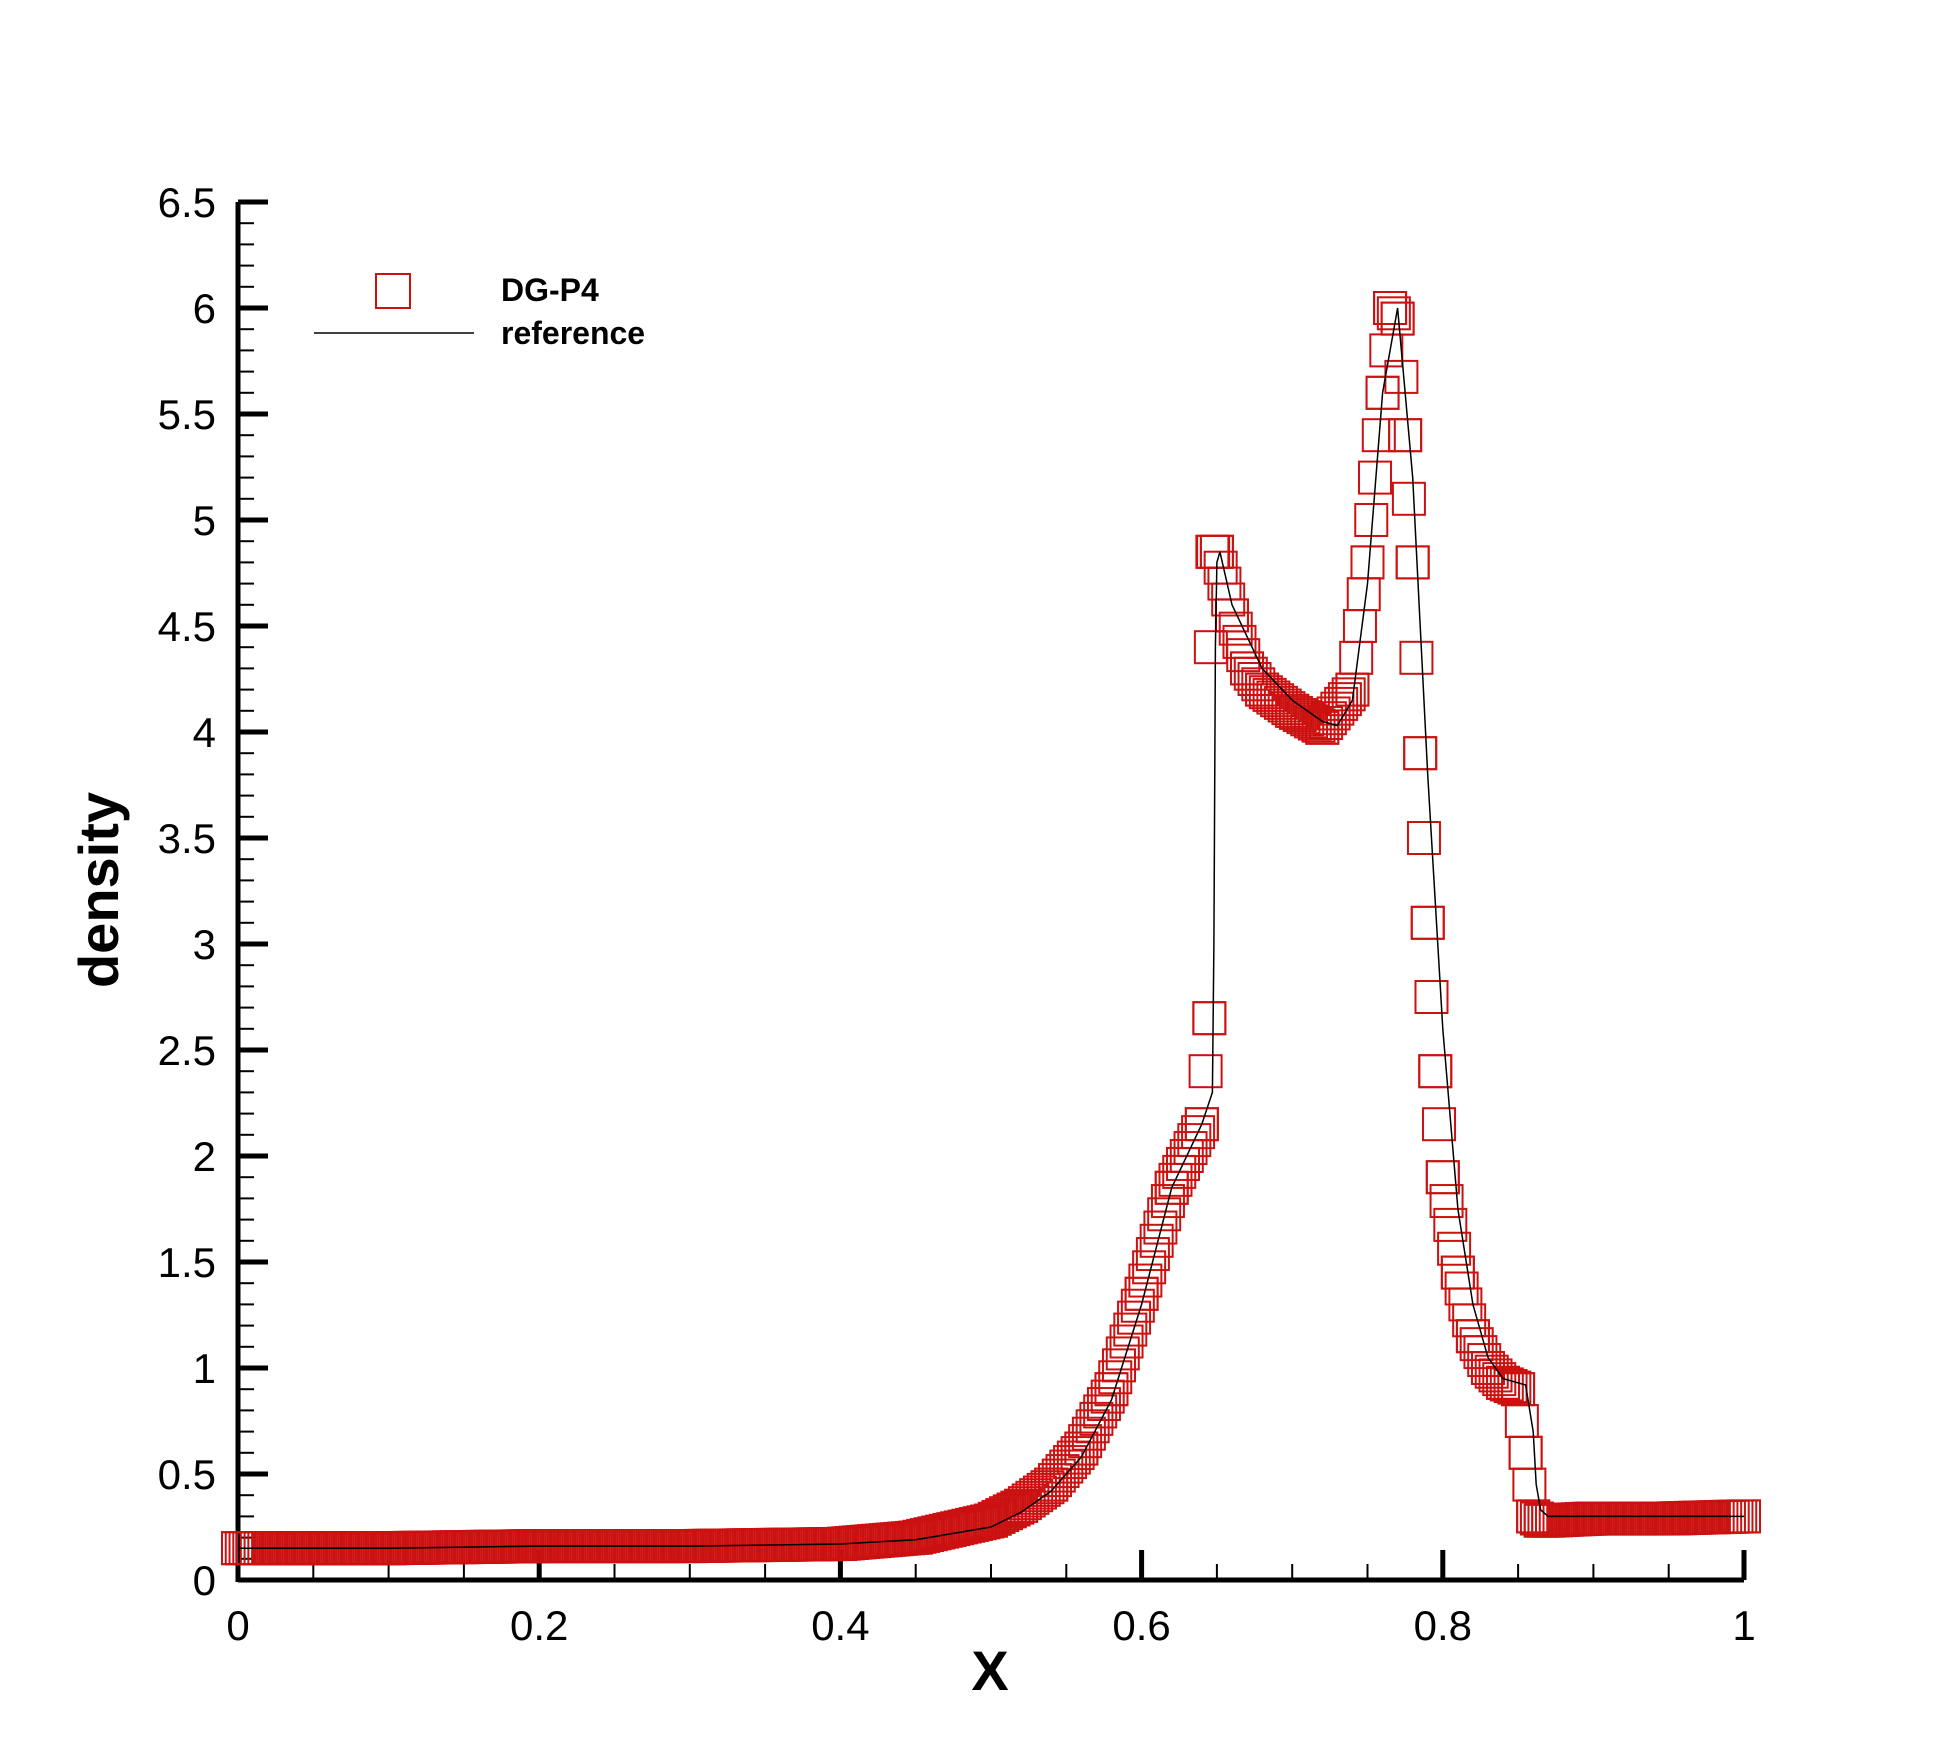 This screenshot has height=1750, width=1960. I want to click on y-ticks: 0 0.5 1 1.5 2 2.5 3 3.5 4 4.5 5 5.5 6 6.5, so click(213, 891).